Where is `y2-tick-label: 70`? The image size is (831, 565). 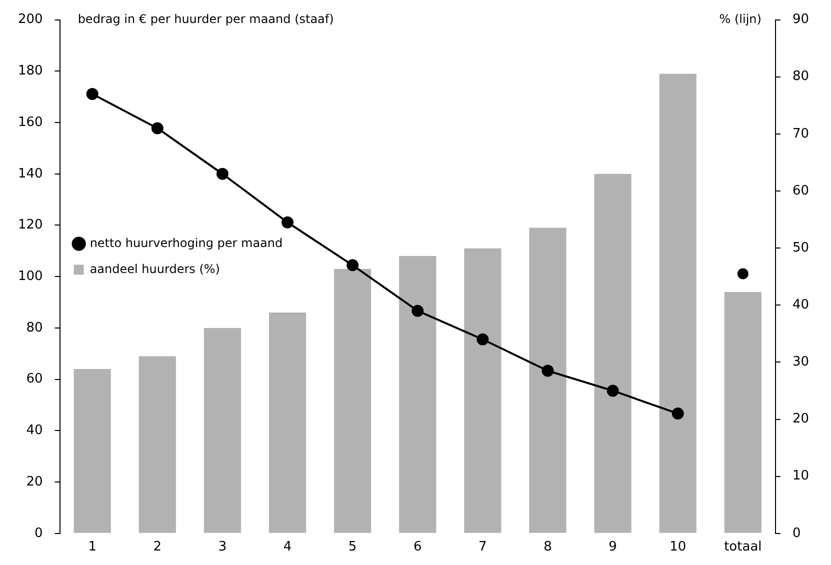
y2-tick-label: 70 is located at coordinates (801, 134).